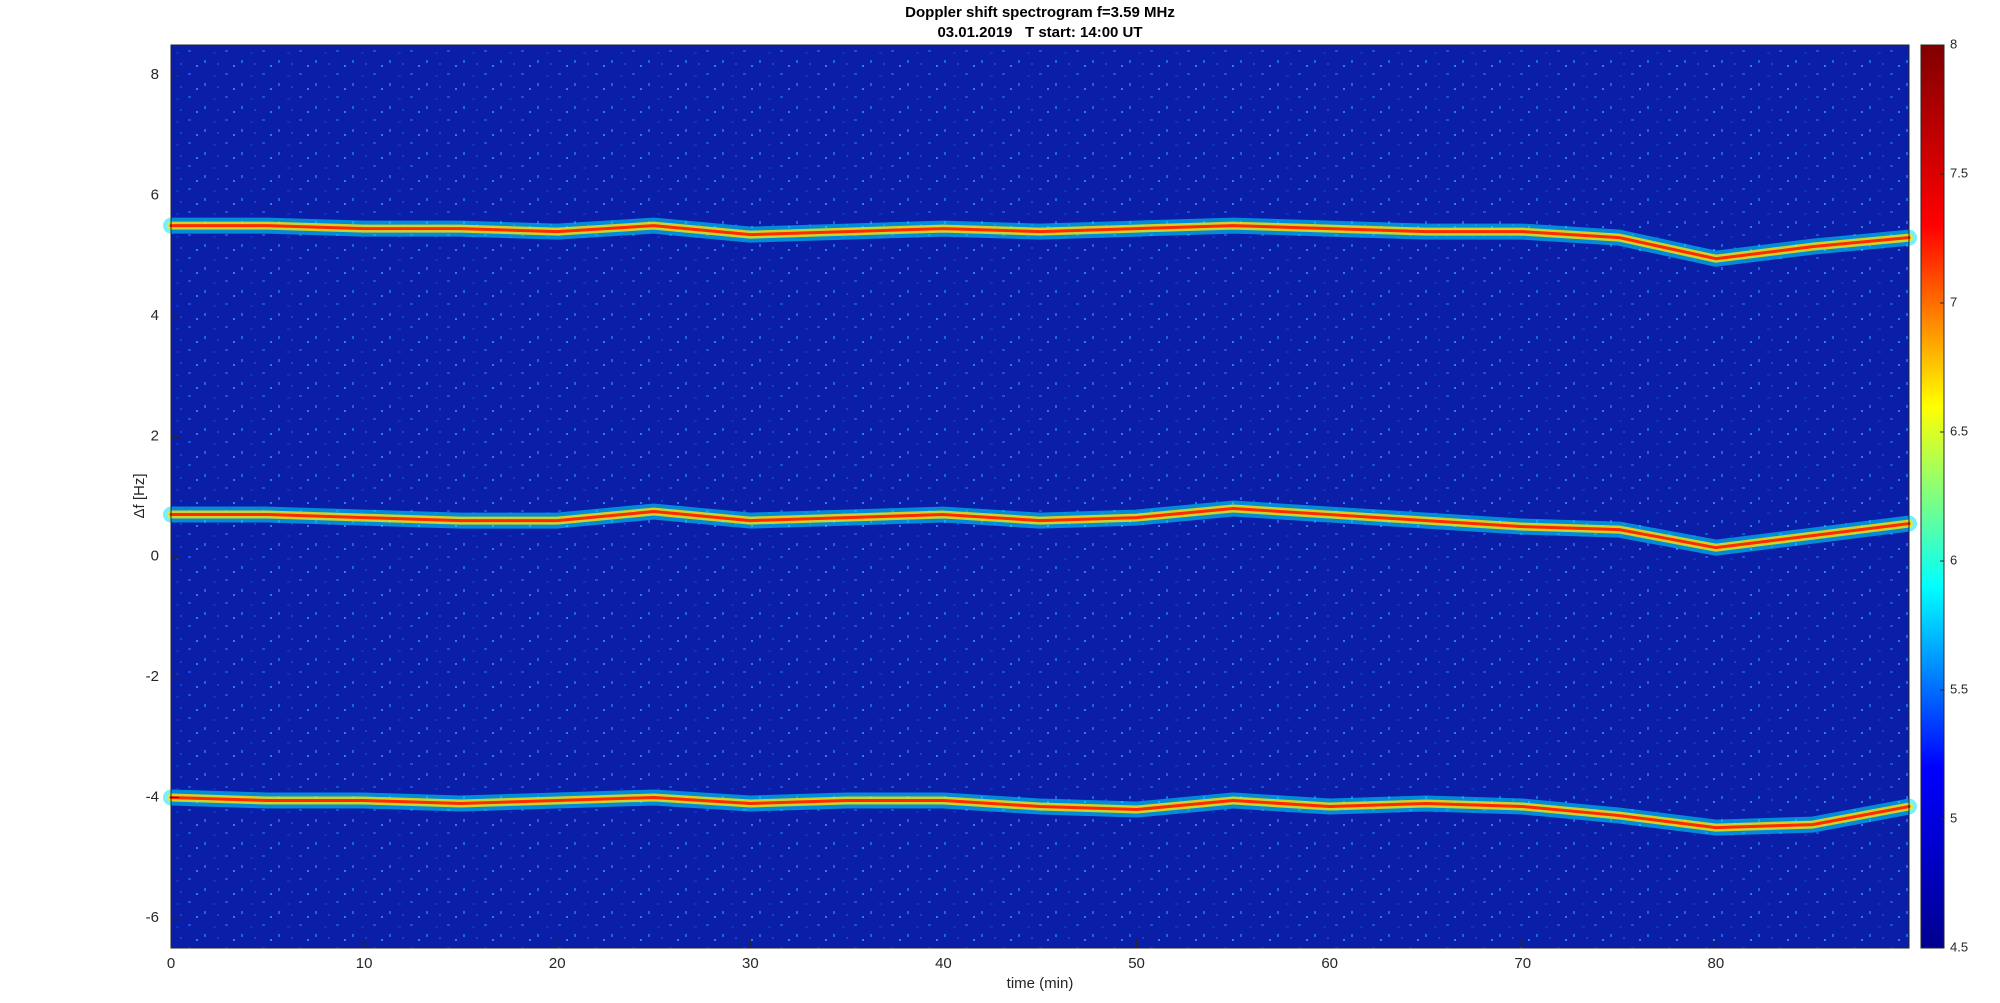 This screenshot has width=2000, height=1003. Describe the element at coordinates (155, 194) in the screenshot. I see `y-tick-label: 6` at that location.